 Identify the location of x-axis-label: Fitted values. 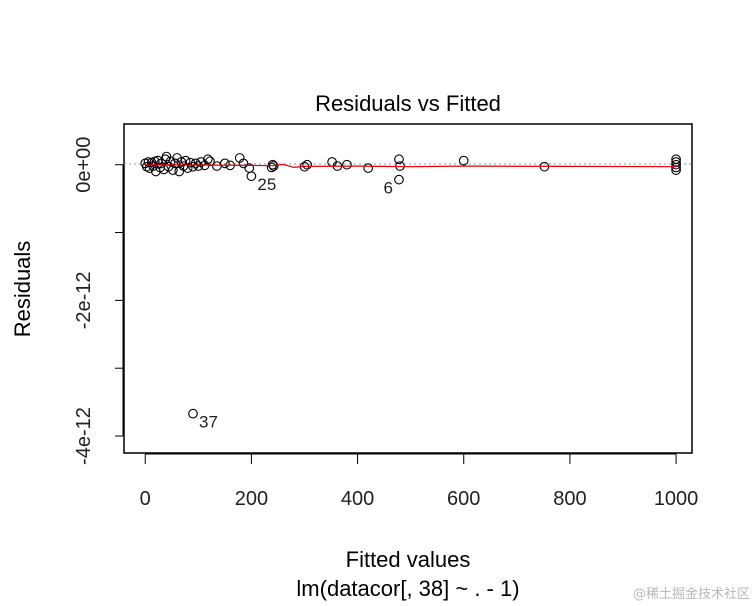
(408, 559).